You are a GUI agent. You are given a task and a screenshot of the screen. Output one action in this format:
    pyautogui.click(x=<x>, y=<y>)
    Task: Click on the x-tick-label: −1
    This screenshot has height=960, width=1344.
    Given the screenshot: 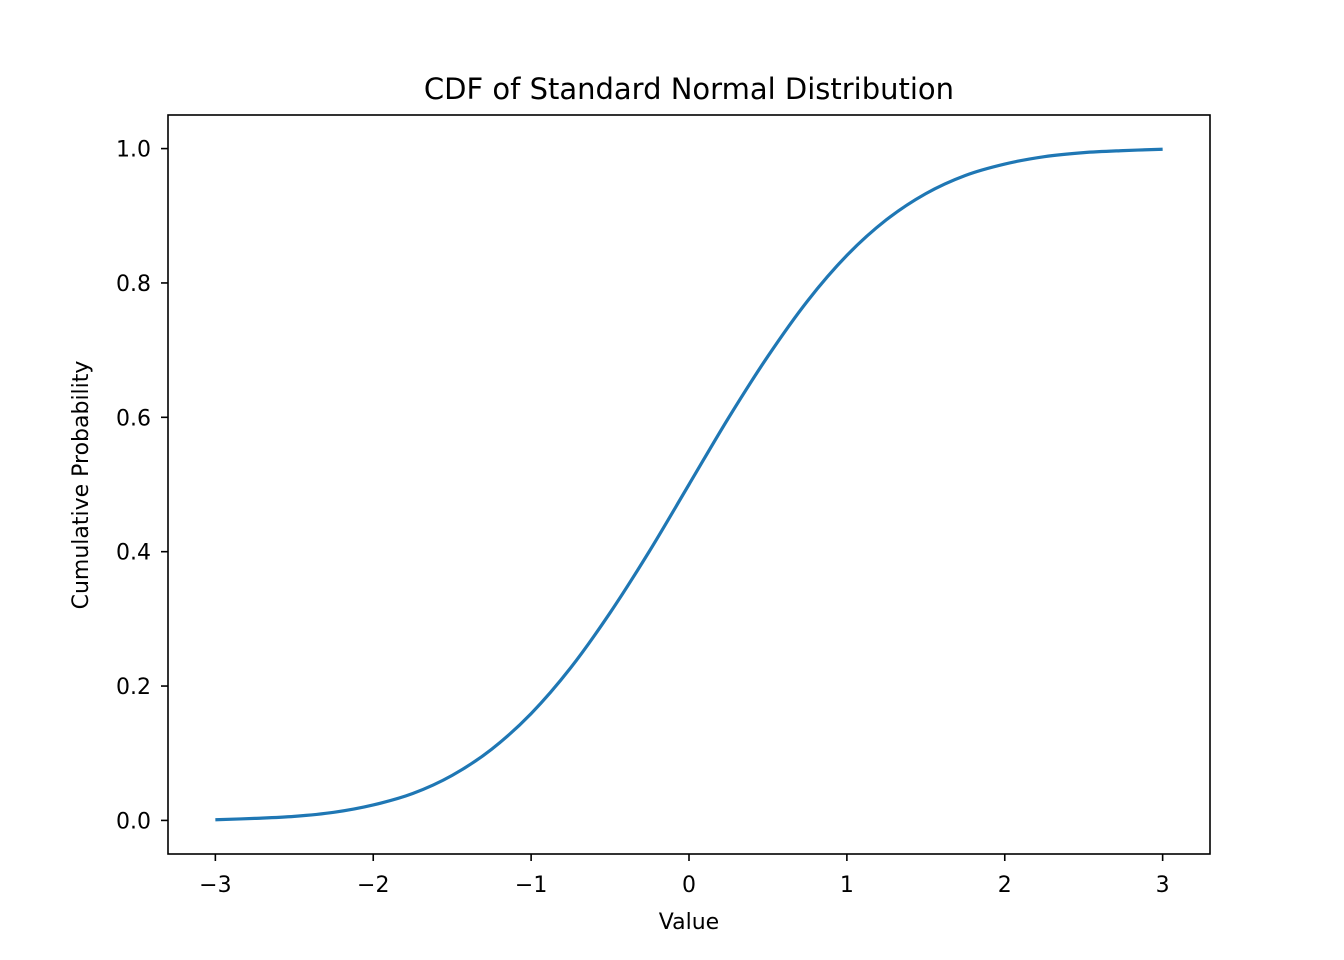 What is the action you would take?
    pyautogui.click(x=531, y=885)
    